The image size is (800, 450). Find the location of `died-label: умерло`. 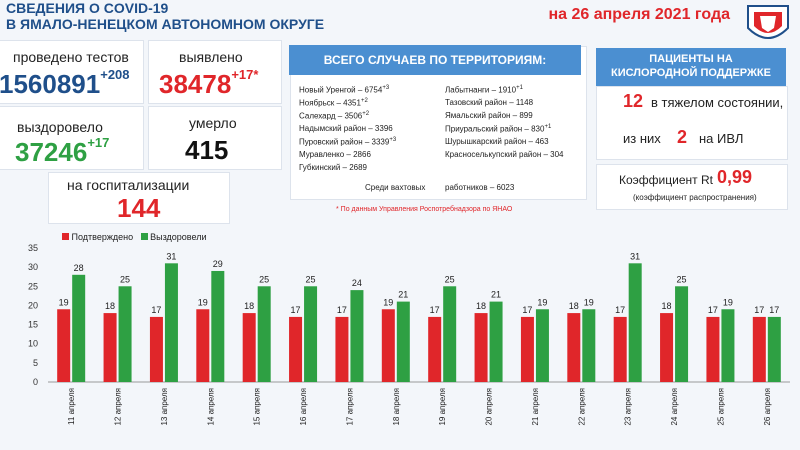

died-label: умерло is located at coordinates (213, 123).